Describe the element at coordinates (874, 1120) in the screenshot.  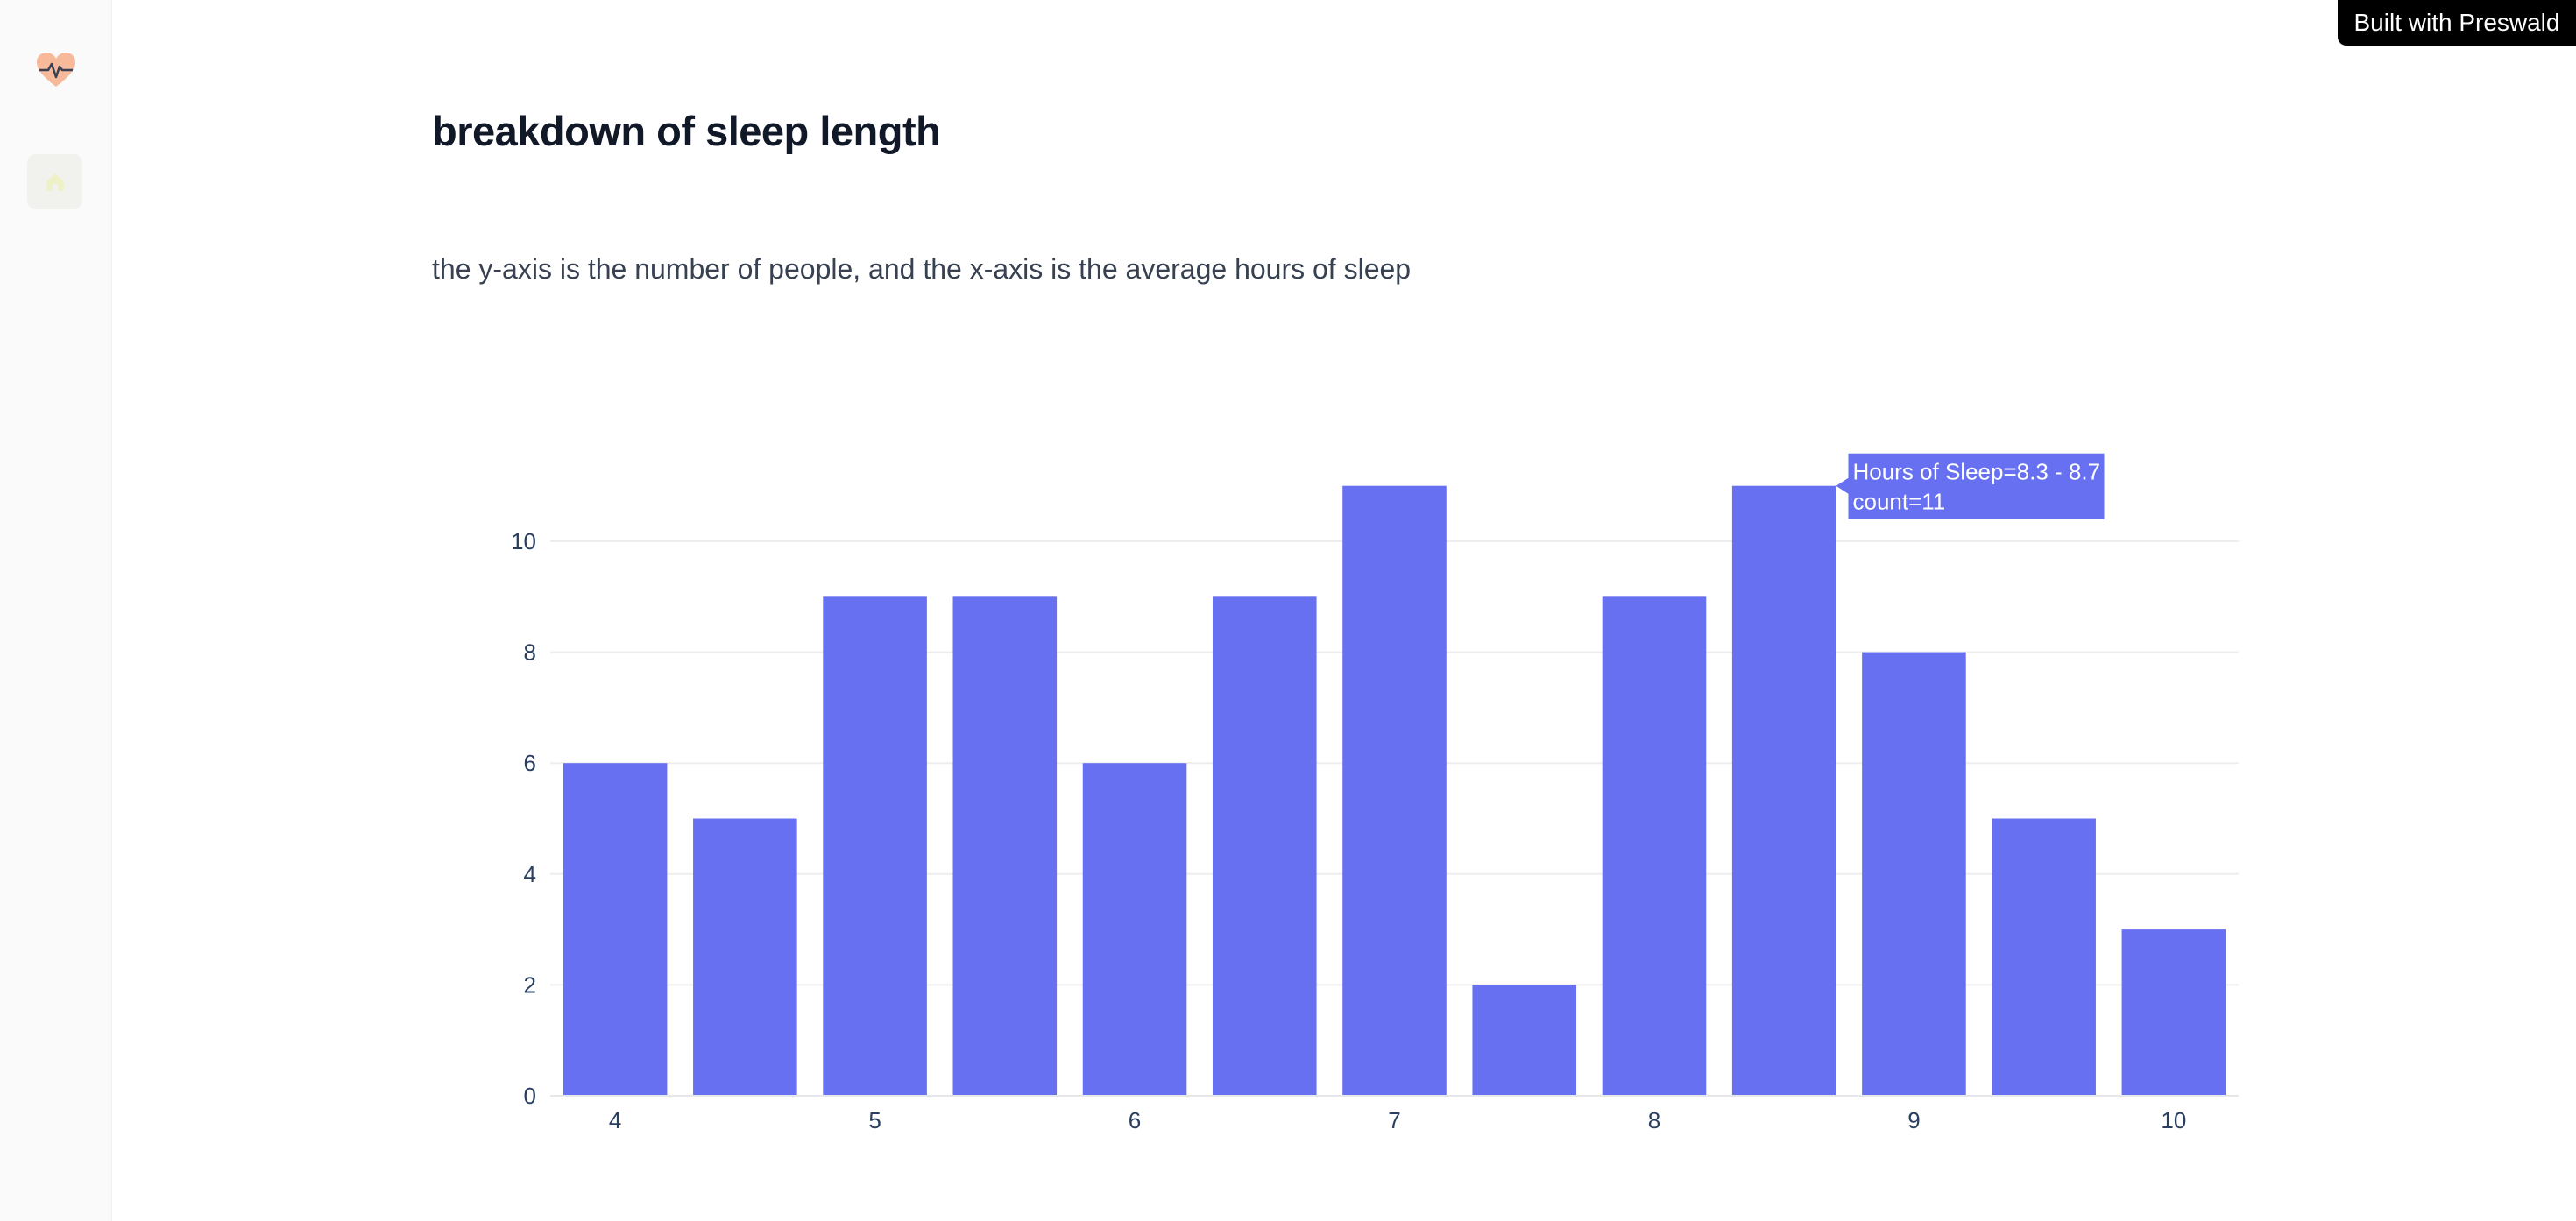
I see `x-tick-label: 5` at that location.